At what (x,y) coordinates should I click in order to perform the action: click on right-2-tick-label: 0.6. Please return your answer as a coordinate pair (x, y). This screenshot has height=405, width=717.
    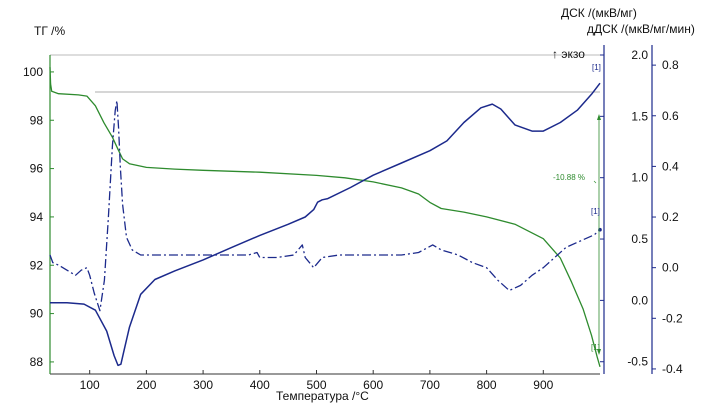
    Looking at the image, I should click on (670, 116).